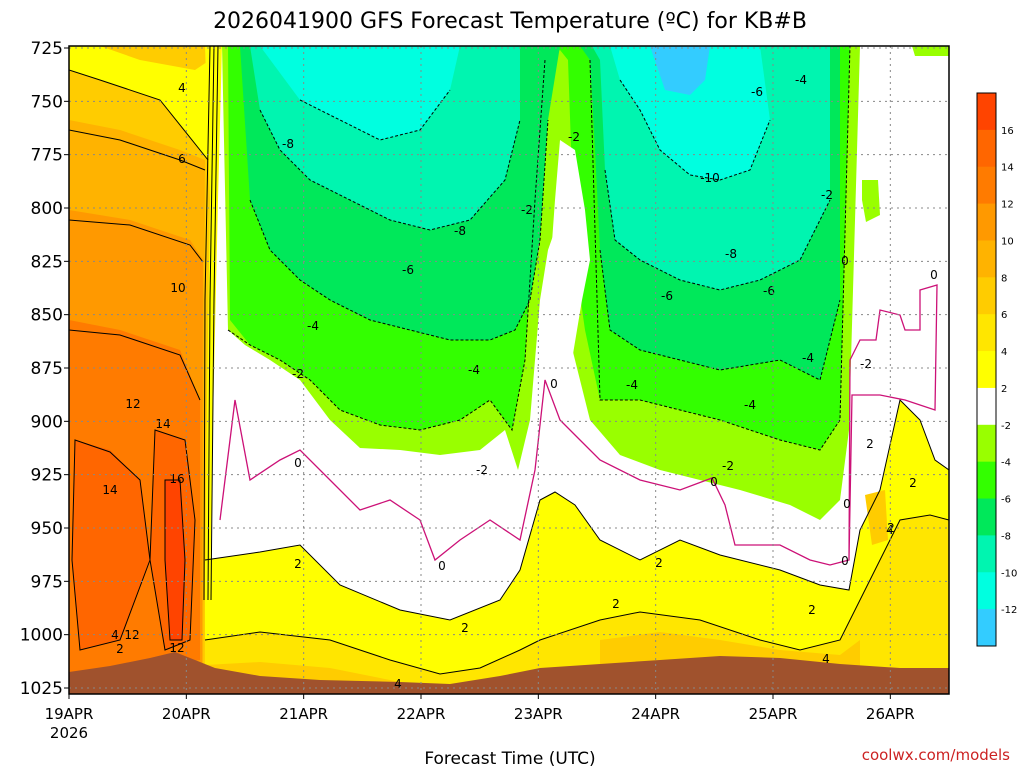 This screenshot has width=1024, height=768. What do you see at coordinates (655, 714) in the screenshot?
I see `x-tick-label: 24APR` at bounding box center [655, 714].